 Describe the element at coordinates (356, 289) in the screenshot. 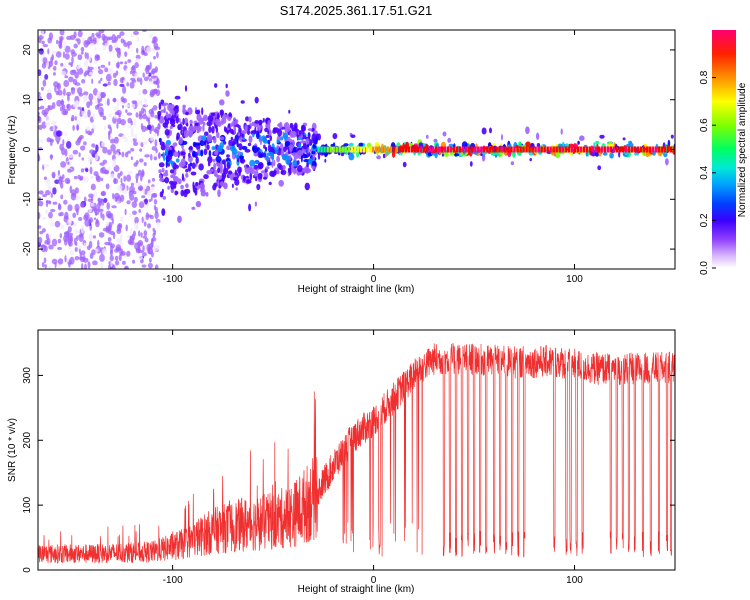

I see `spectrogram-xlabel: Height of straight line (km)` at that location.